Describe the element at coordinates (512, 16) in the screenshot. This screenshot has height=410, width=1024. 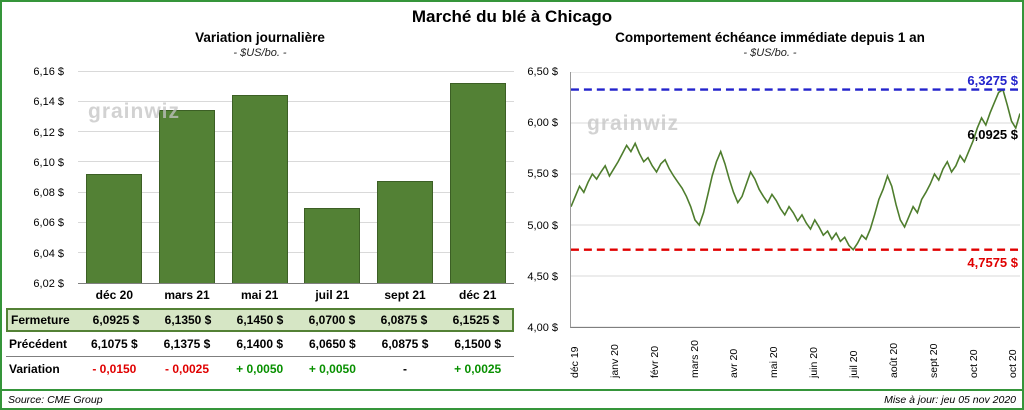
I see `page-title: Marché du blé à Chicago` at that location.